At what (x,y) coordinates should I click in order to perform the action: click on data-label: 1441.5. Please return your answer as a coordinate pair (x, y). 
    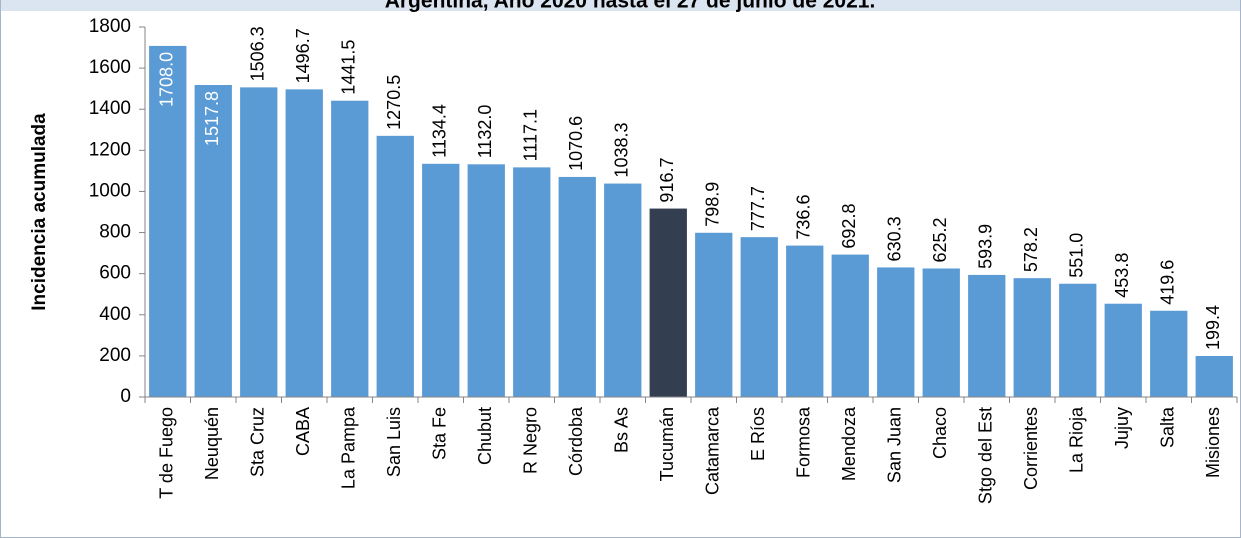
    Looking at the image, I should click on (349, 67).